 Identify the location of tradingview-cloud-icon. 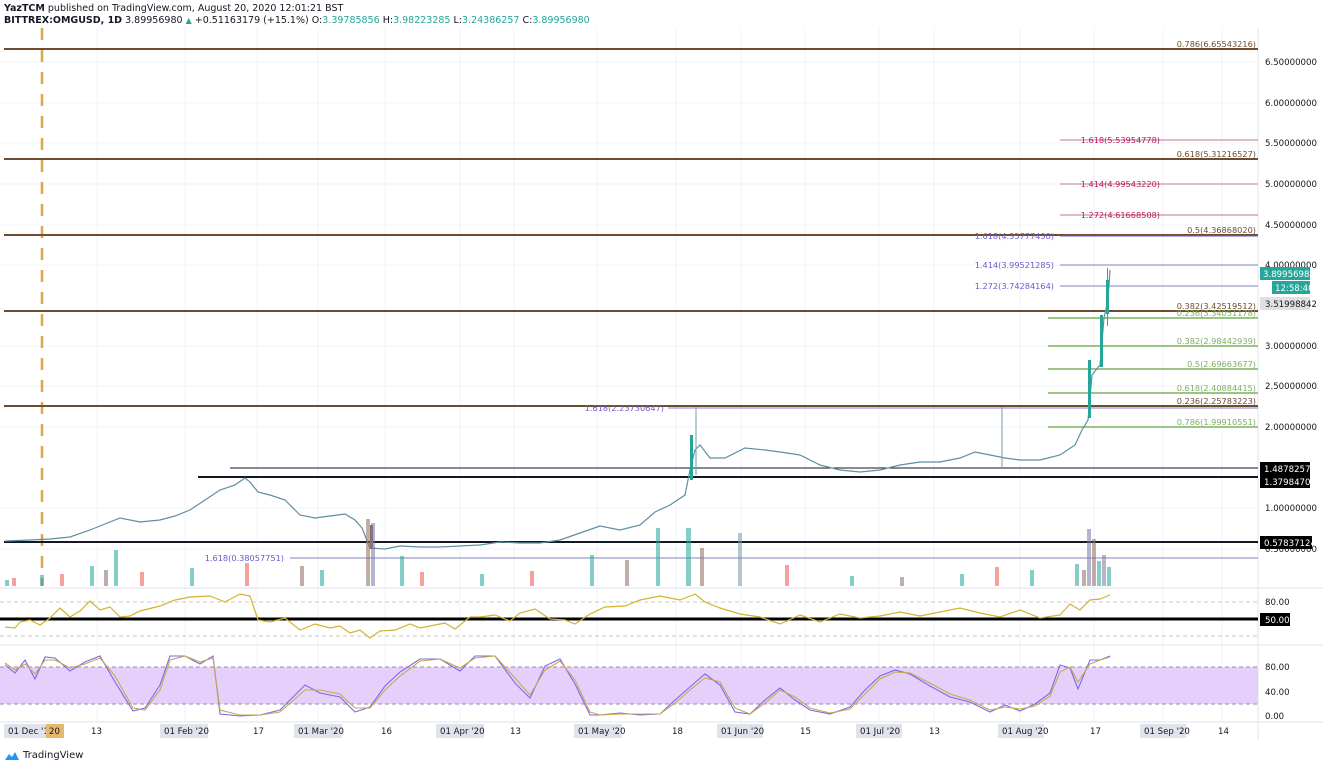
(12, 755).